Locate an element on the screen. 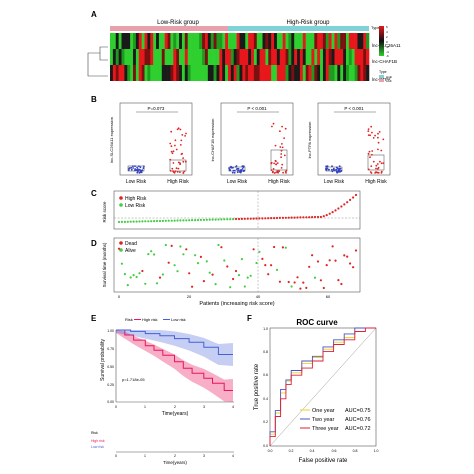 The width and height of the screenshot is (474, 474). km-xtick-1: 1 is located at coordinates (145, 407).